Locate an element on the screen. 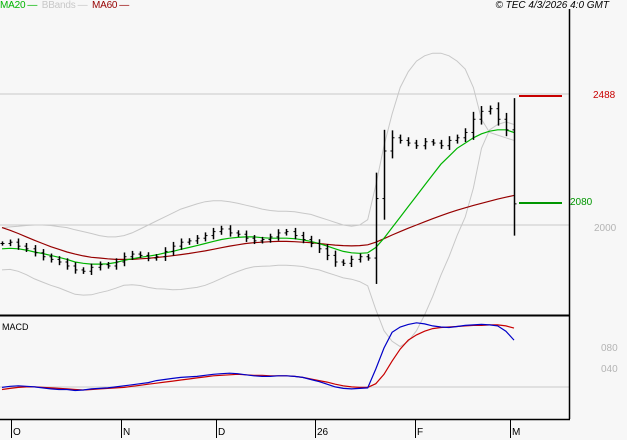 This screenshot has width=627, height=440. legend-bbands-label: BBands is located at coordinates (58, 5).